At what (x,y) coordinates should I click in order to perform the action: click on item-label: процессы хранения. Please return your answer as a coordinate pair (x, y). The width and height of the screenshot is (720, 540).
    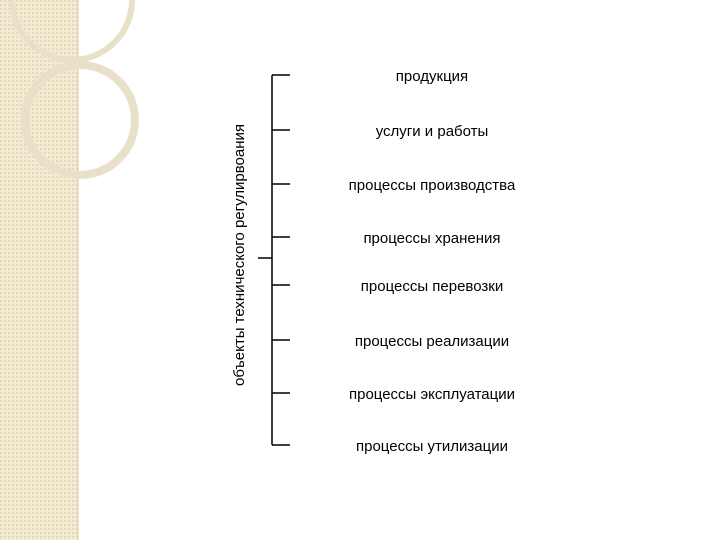
    Looking at the image, I should click on (431, 238).